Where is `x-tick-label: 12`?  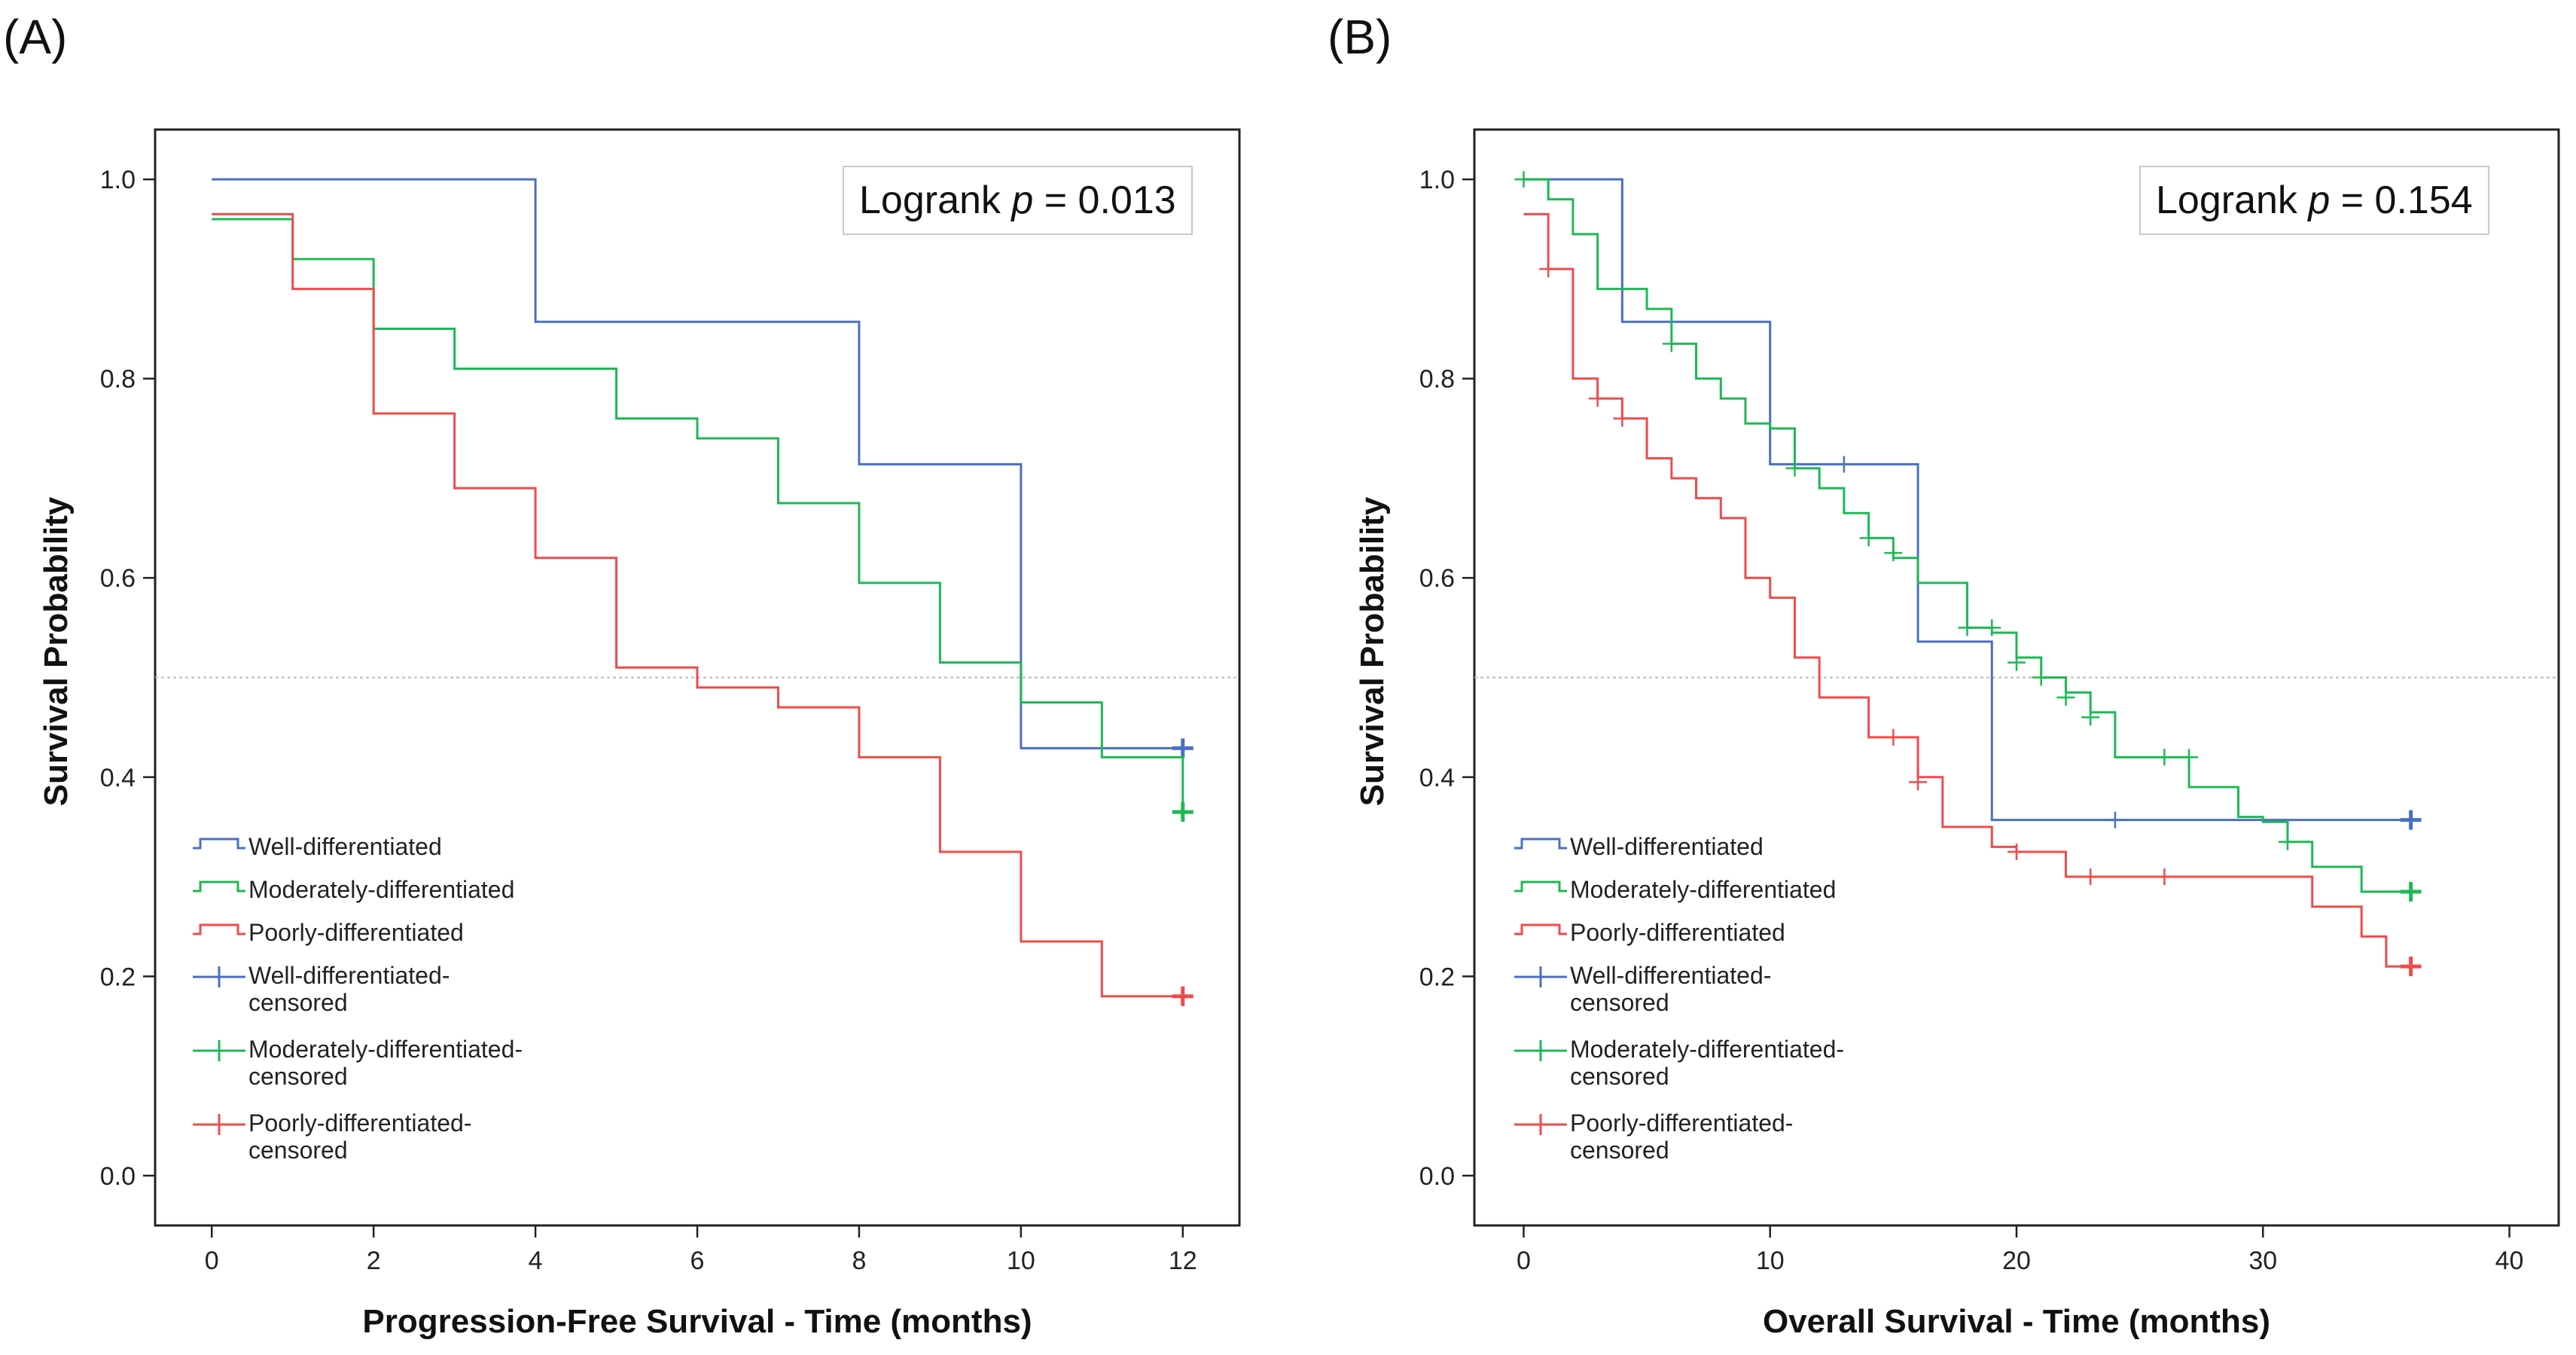
x-tick-label: 12 is located at coordinates (1183, 1261).